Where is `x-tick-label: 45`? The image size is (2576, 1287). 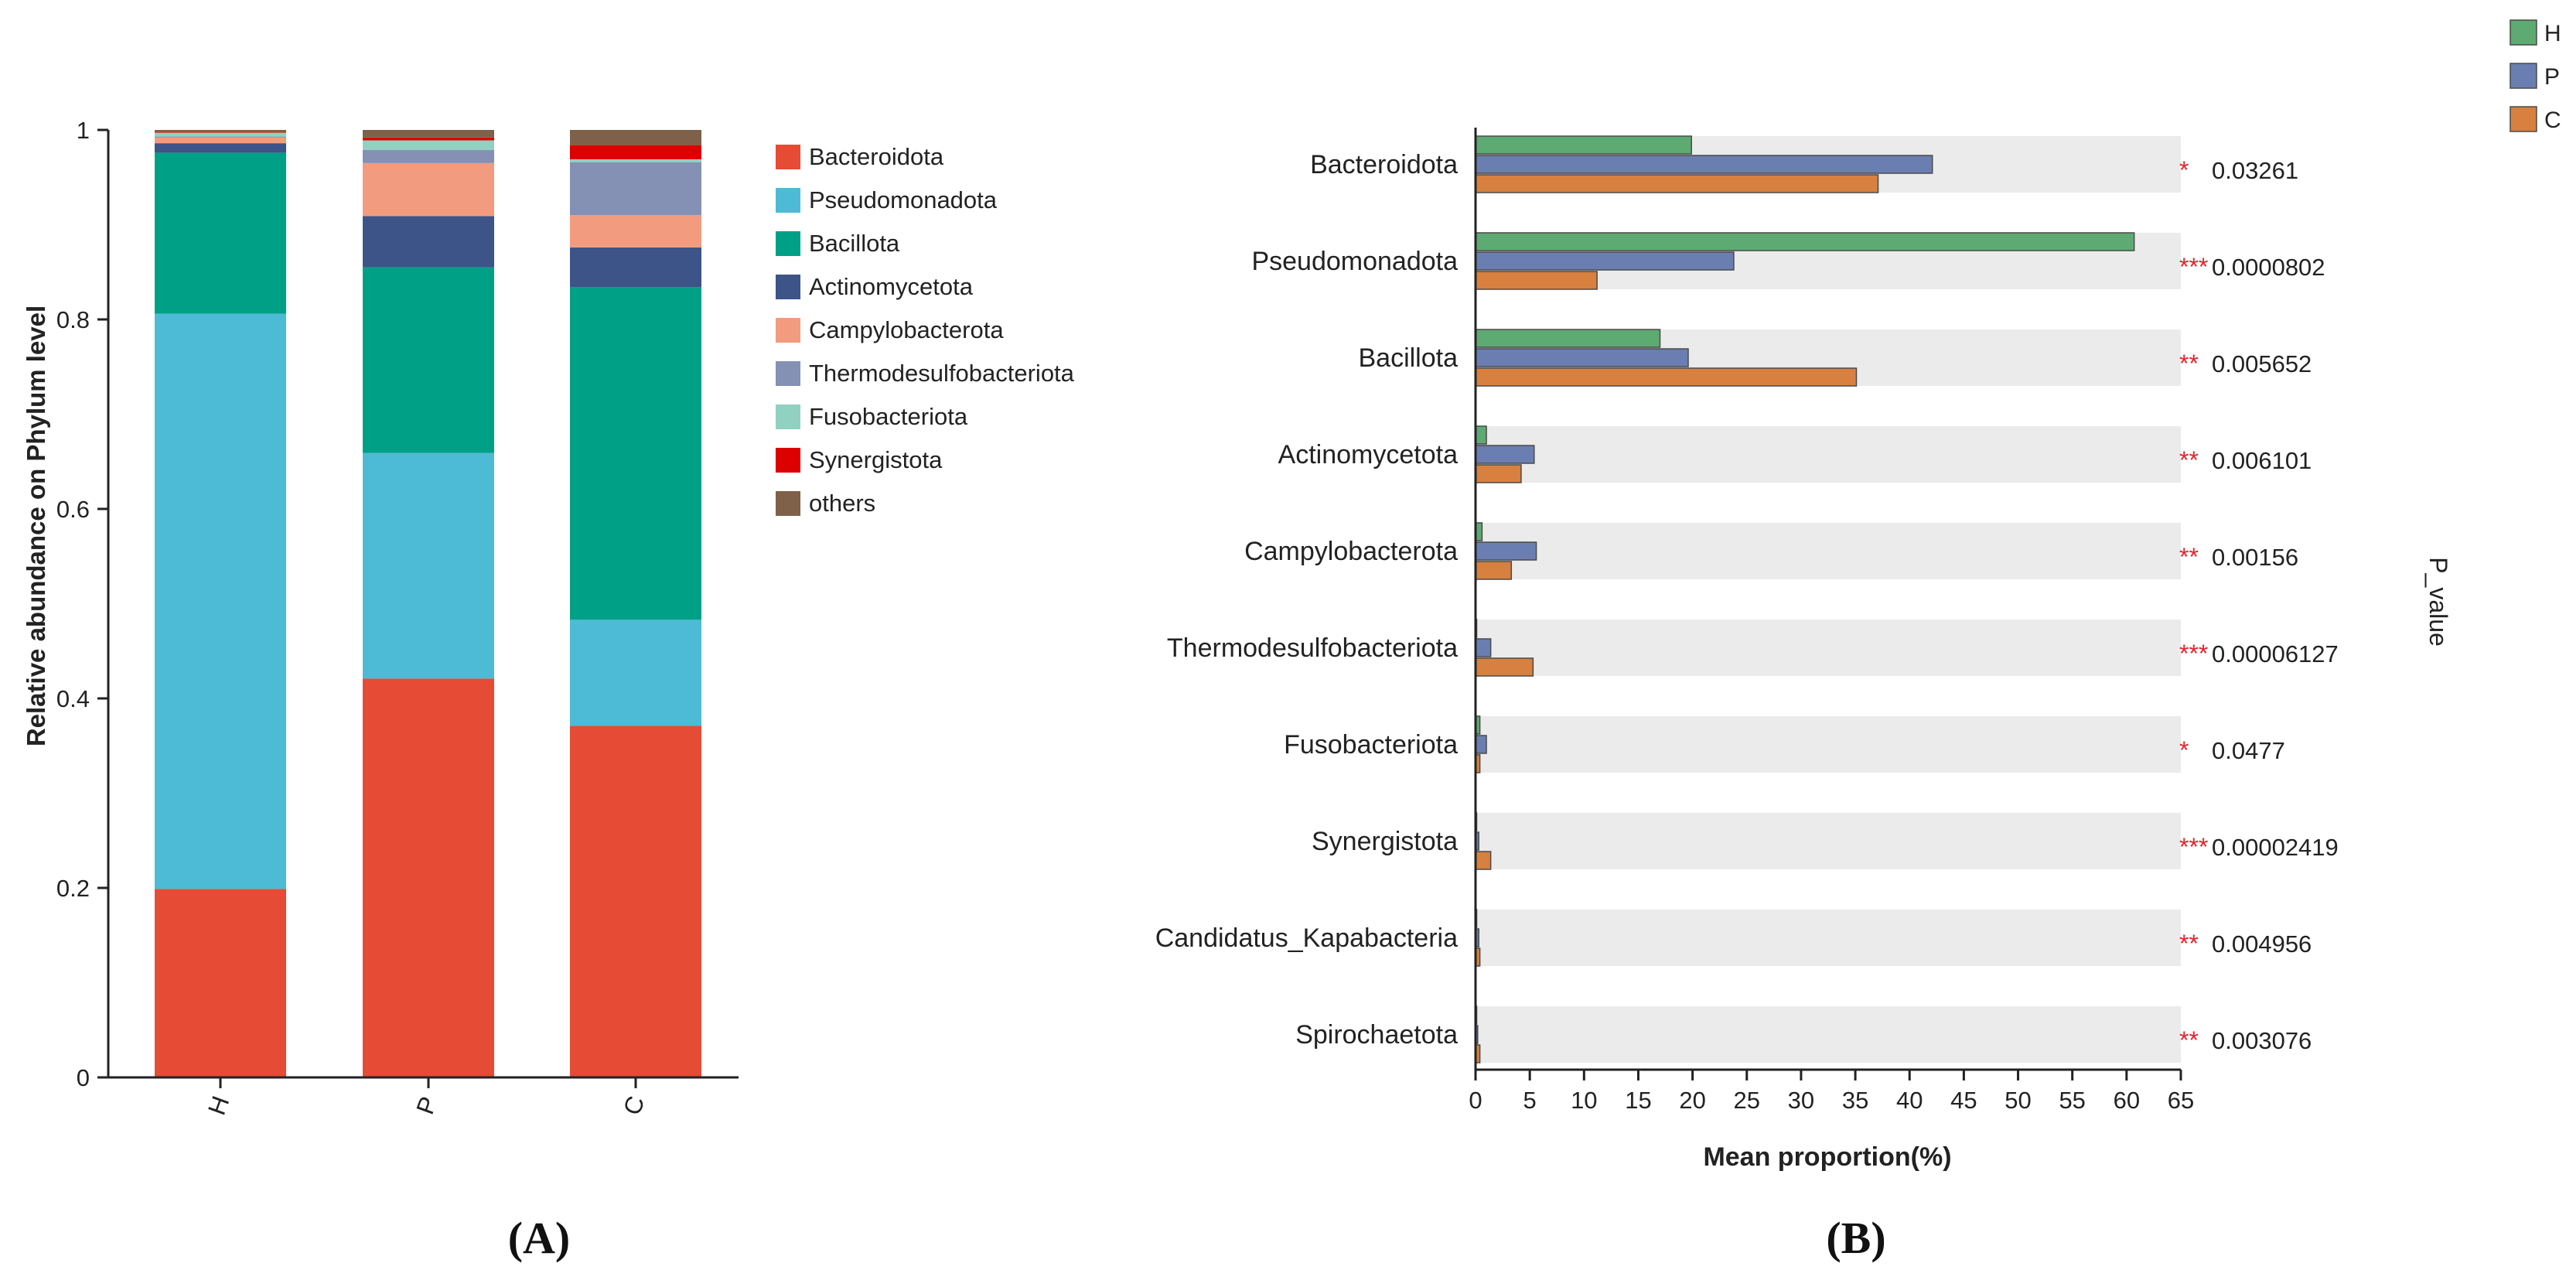 x-tick-label: 45 is located at coordinates (1964, 1101).